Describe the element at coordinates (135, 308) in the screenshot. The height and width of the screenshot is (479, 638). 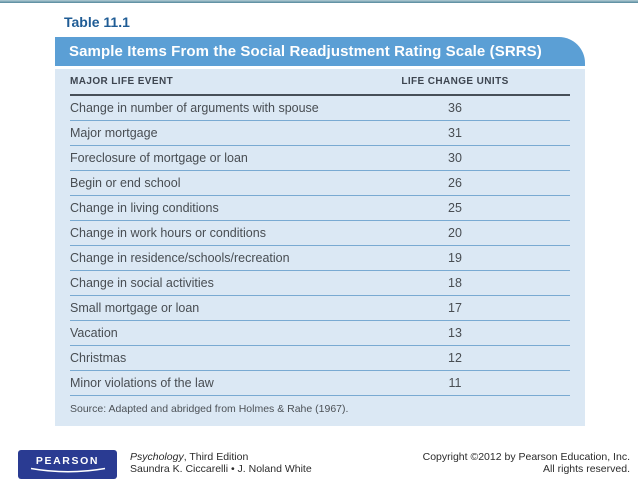
I see `event-cell: Small mortgage or loan` at that location.